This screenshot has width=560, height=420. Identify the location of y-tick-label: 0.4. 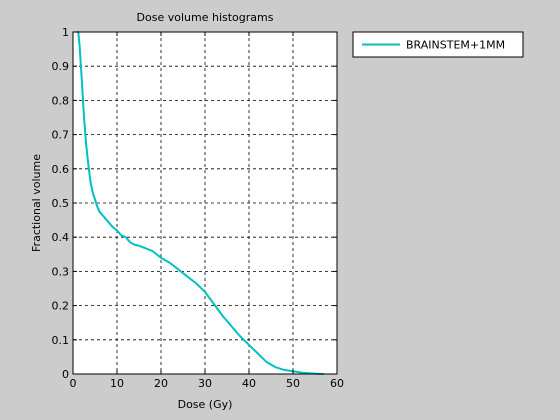
(61, 237).